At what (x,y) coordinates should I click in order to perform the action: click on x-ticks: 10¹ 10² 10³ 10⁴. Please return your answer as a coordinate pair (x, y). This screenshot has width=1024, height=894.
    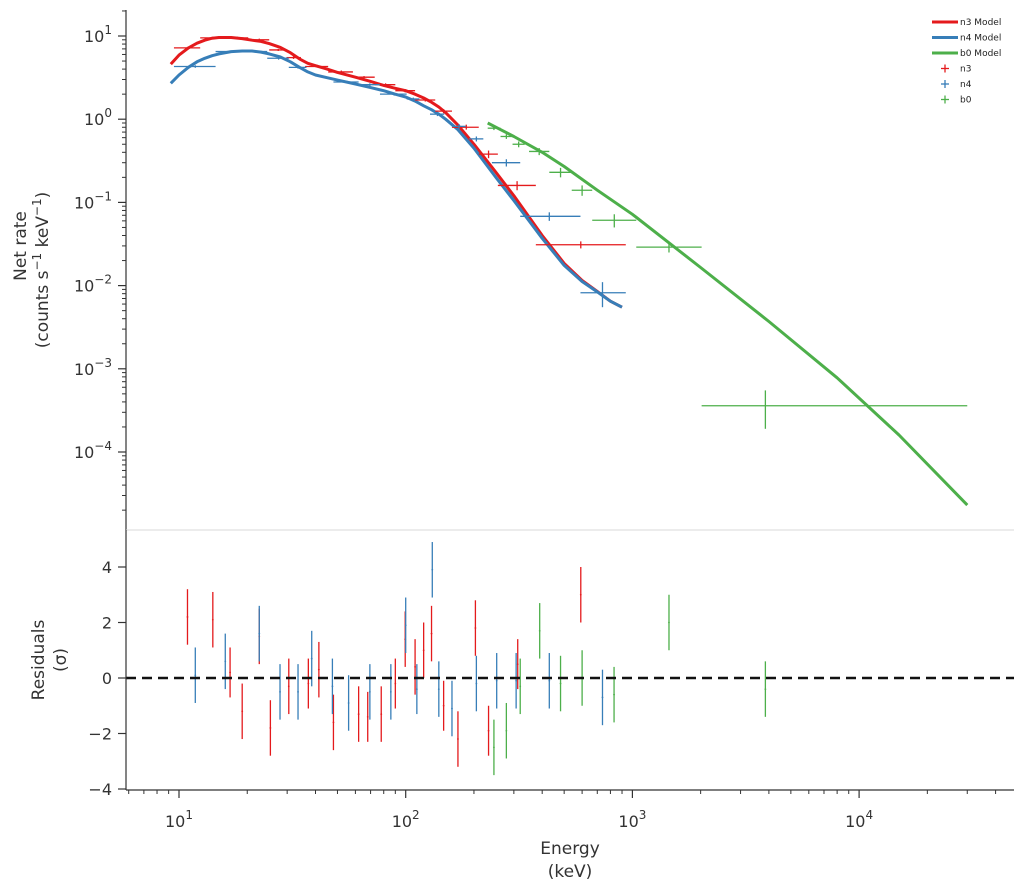
    Looking at the image, I should click on (562, 810).